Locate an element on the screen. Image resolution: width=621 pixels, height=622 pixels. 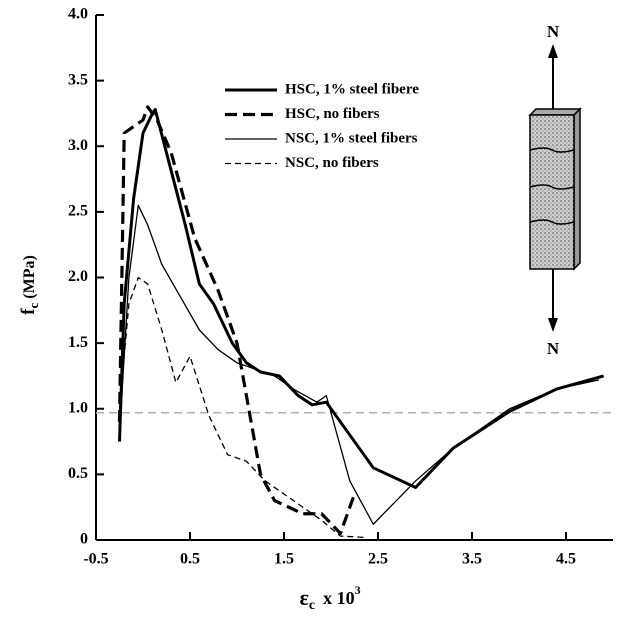
specimen-diagram: N N is located at coordinates (555, 190).